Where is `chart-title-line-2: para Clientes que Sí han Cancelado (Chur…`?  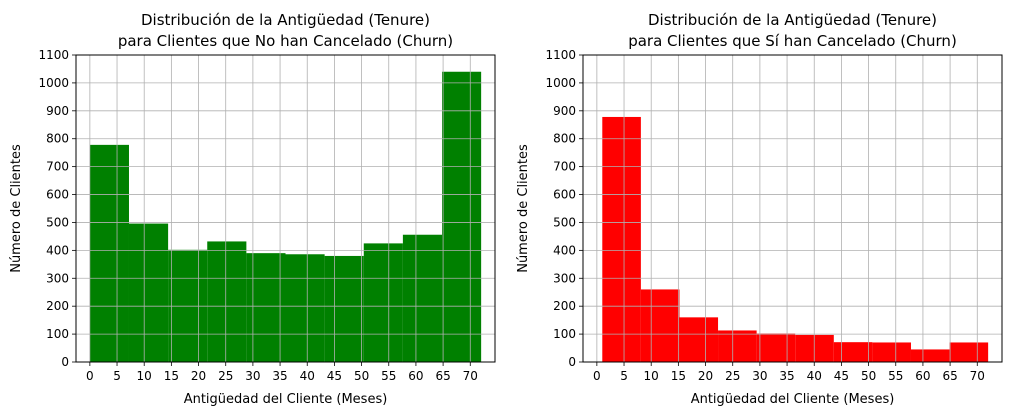
chart-title-line-2: para Clientes que Sí han Cancelado (Chur… is located at coordinates (792, 41).